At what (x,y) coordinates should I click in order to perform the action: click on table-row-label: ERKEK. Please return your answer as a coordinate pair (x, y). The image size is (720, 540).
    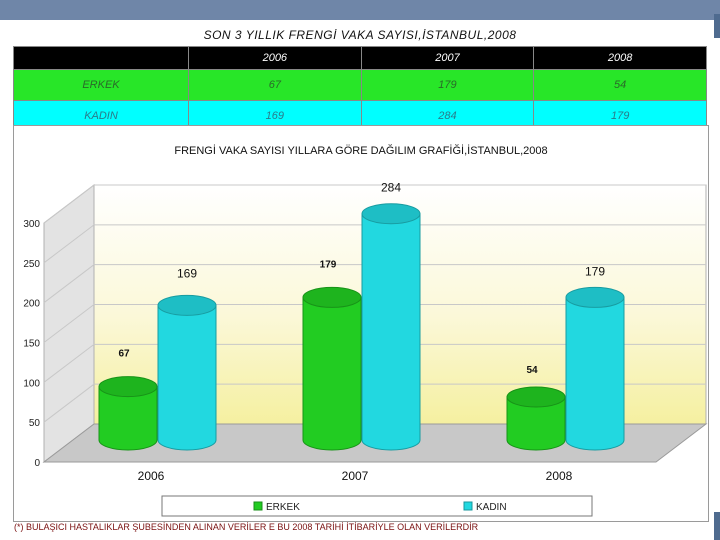
    Looking at the image, I should click on (101, 85).